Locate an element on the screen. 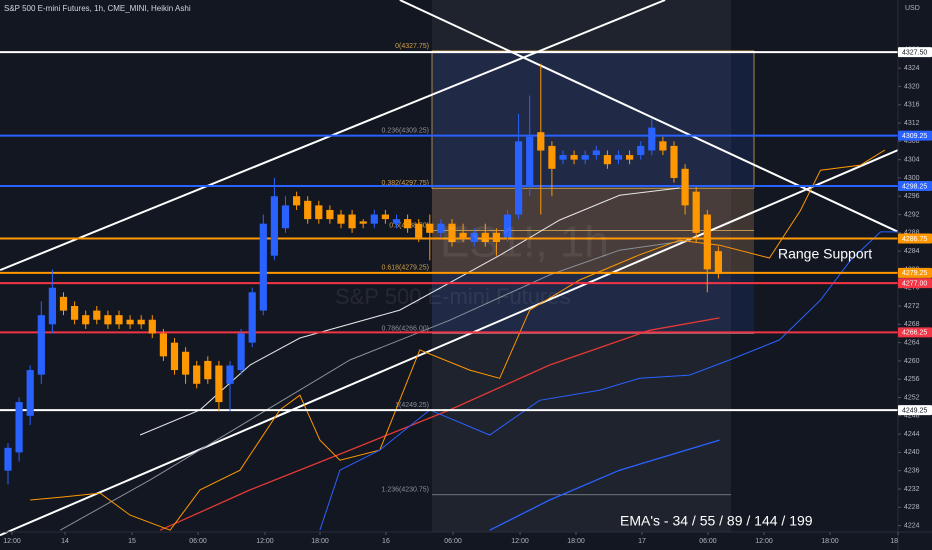 The image size is (932, 550). fib-label: 0.382(4297.75) is located at coordinates (405, 183).